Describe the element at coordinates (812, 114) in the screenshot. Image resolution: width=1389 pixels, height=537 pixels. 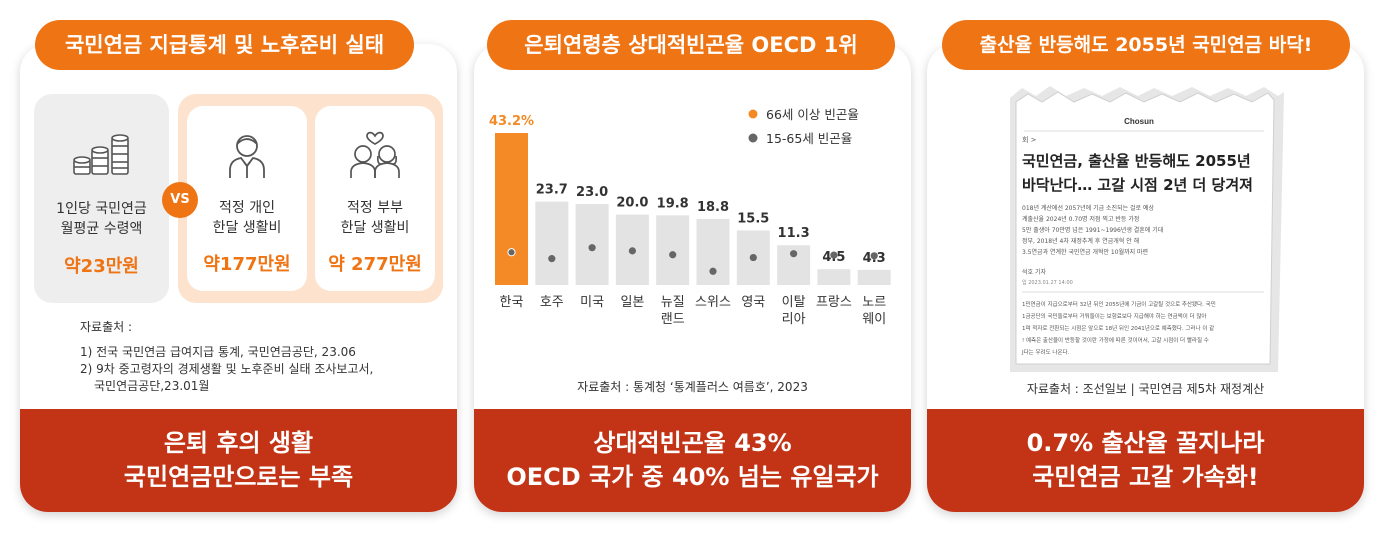
I see `legend-label-66plus: 66세 이상 빈곤율` at that location.